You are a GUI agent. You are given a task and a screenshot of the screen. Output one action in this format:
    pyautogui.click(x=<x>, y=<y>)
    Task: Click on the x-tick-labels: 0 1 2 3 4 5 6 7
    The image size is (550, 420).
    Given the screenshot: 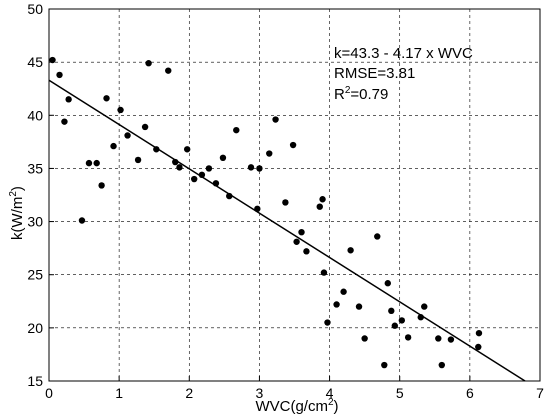 What is the action you would take?
    pyautogui.click(x=294, y=388)
    